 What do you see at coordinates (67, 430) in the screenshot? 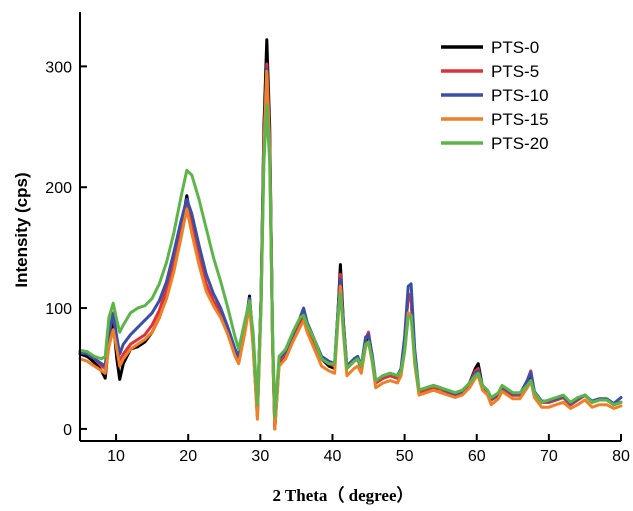
I see `y-tick-label: 0` at bounding box center [67, 430].